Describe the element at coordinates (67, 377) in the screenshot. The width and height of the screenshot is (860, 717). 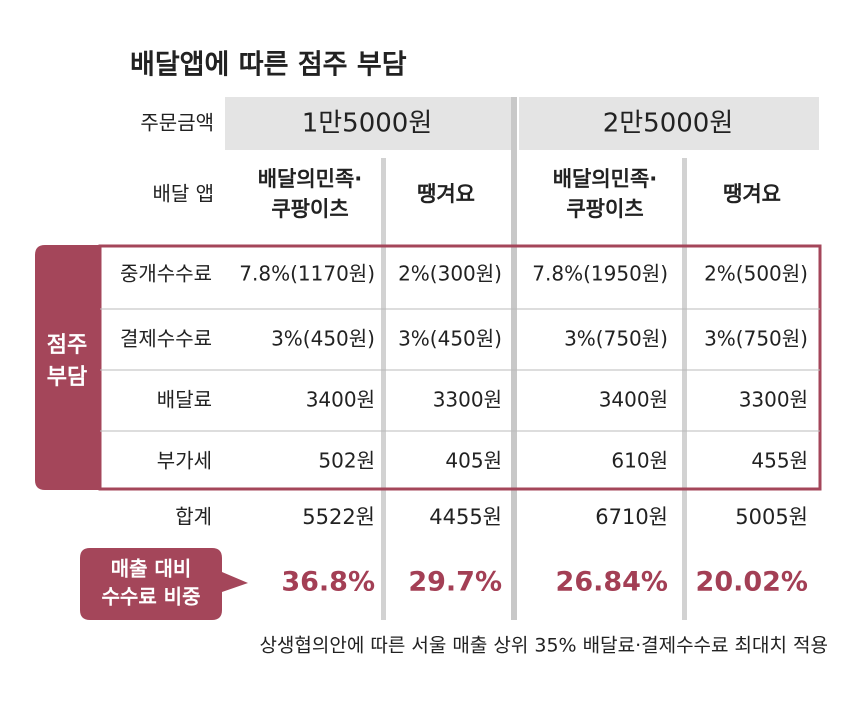
I see `group-label: 부담` at that location.